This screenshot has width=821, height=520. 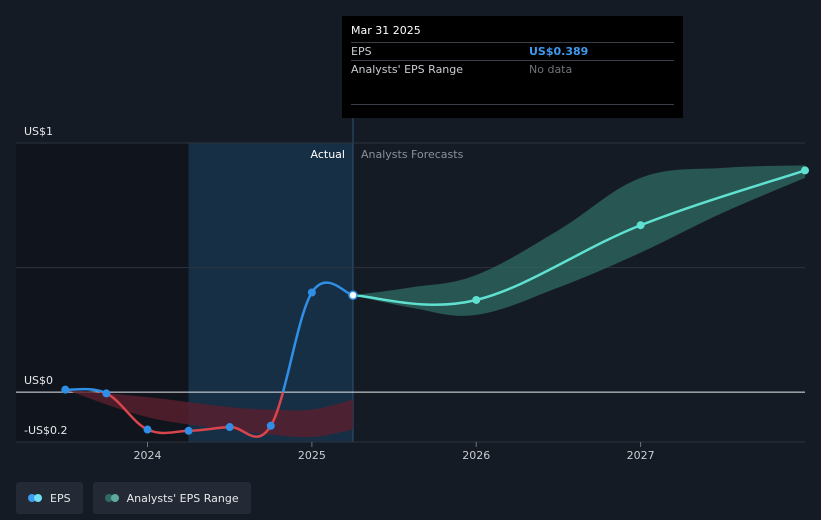 What do you see at coordinates (328, 154) in the screenshot?
I see `actual-label: Actual` at bounding box center [328, 154].